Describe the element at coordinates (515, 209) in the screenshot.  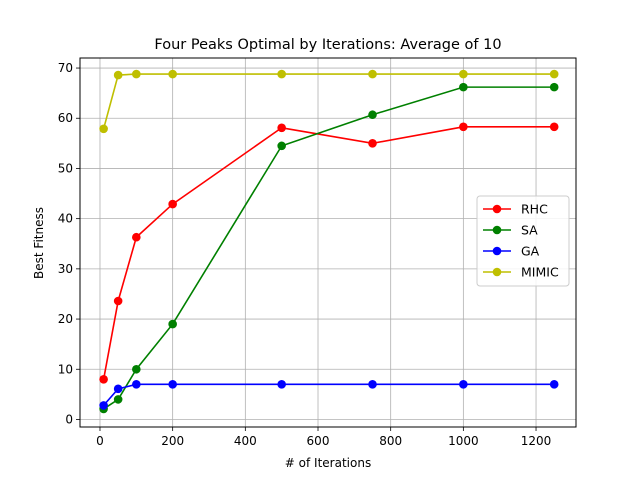
I see `legend-item-rhc: RHC` at that location.